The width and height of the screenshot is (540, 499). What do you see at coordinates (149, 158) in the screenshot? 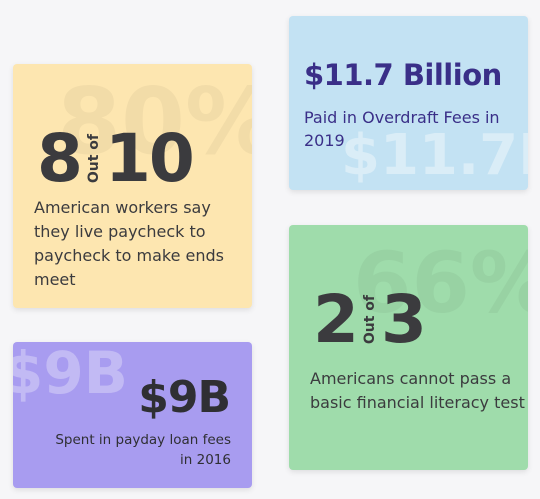
I see `stat-denominator: 10` at bounding box center [149, 158].